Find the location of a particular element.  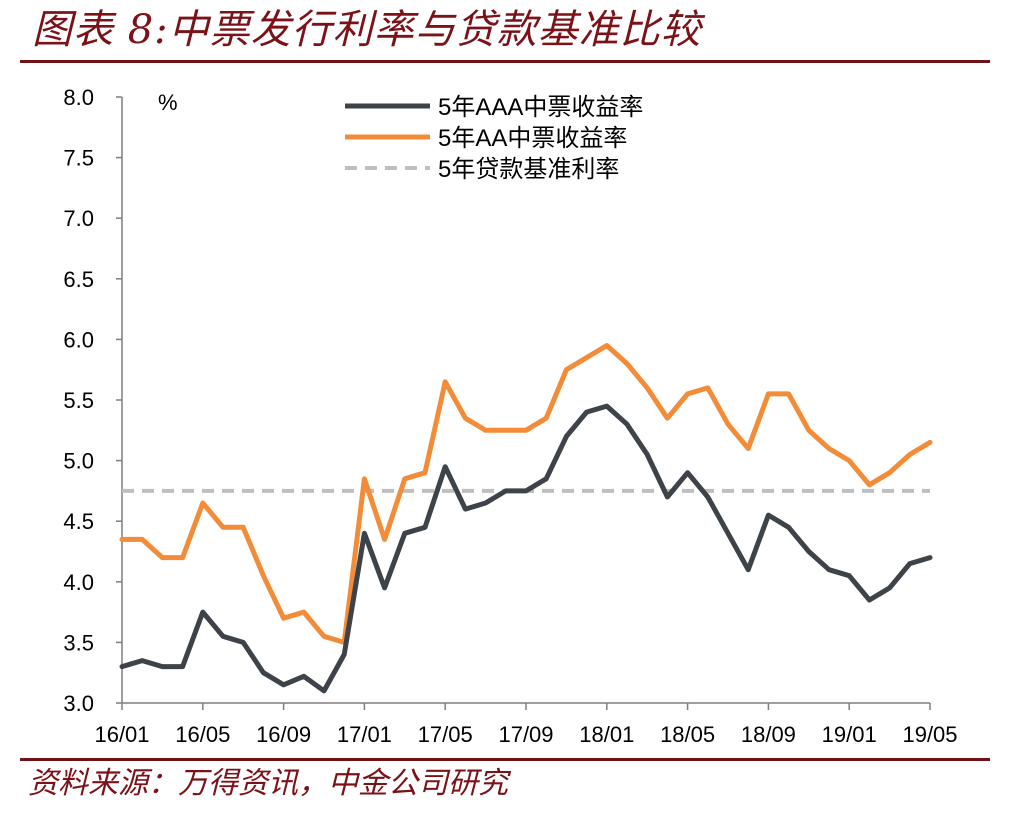

y-tick-label: 6.0 is located at coordinates (78, 339).